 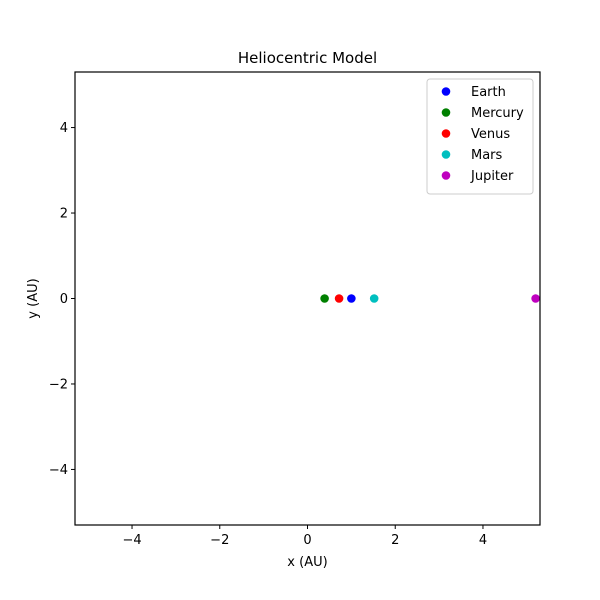 What do you see at coordinates (497, 113) in the screenshot?
I see `legend-label-mercury: Mercury` at bounding box center [497, 113].